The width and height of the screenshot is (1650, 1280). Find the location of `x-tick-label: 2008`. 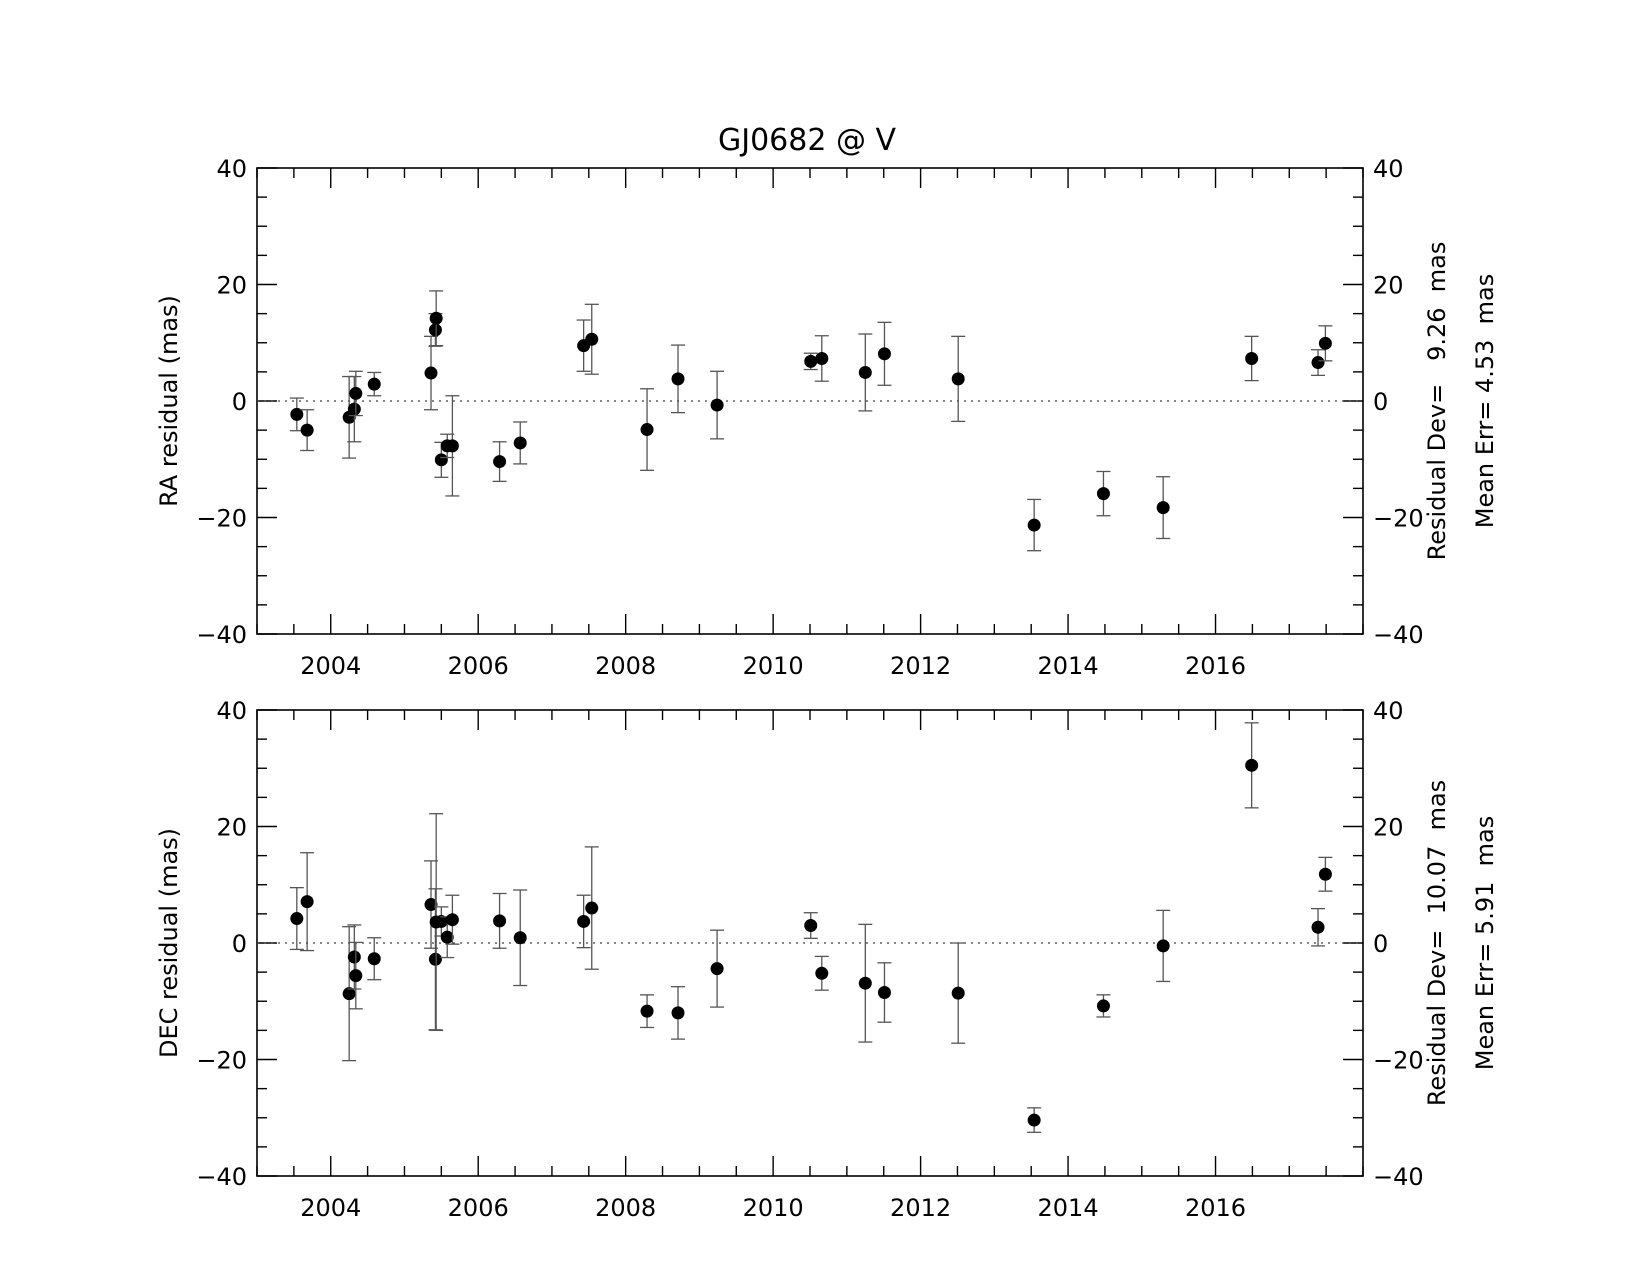

x-tick-label: 2008 is located at coordinates (625, 666).